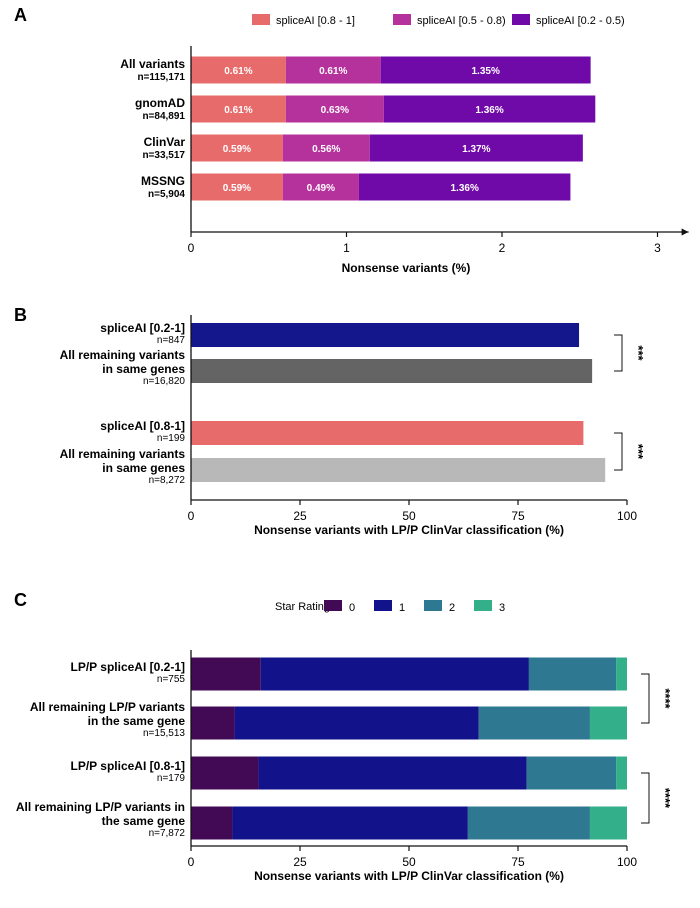 This screenshot has height=908, width=700. What do you see at coordinates (452, 608) in the screenshot?
I see `panel-c-legend-label: 2` at bounding box center [452, 608].